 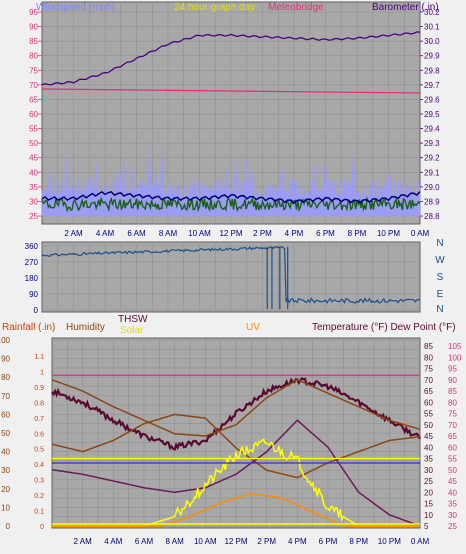 What do you see at coordinates (452, 481) in the screenshot?
I see `dewpoint-tick: 45` at bounding box center [452, 481].